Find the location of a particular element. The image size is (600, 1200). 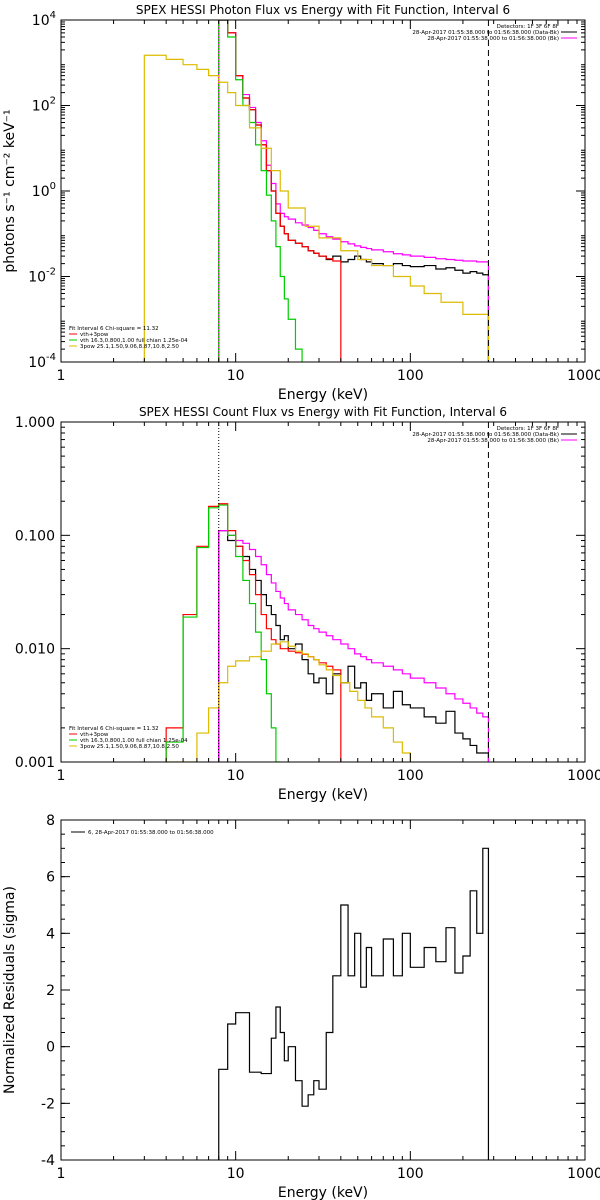

y-tick-label: 1.000 is located at coordinates (35, 423).